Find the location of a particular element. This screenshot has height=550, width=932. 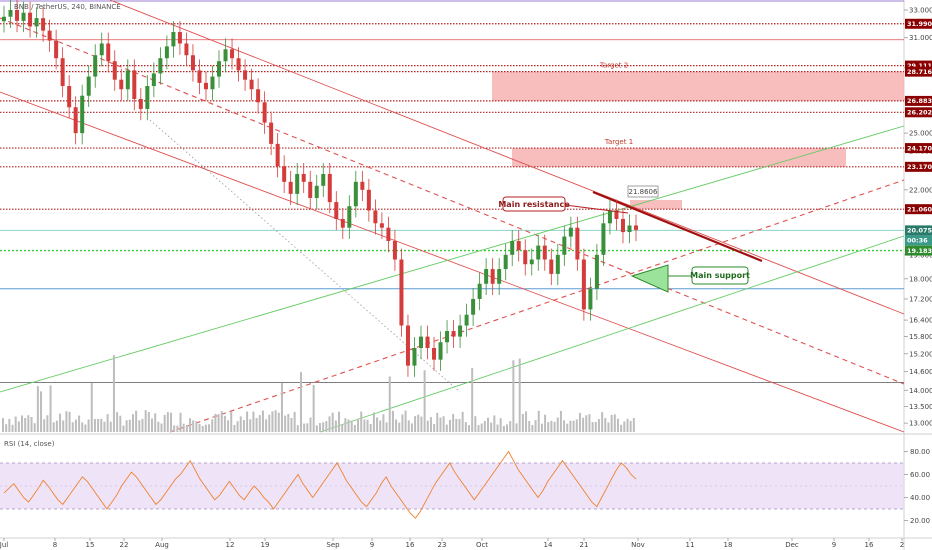

x-tick-label: Jul is located at coordinates (4, 545).